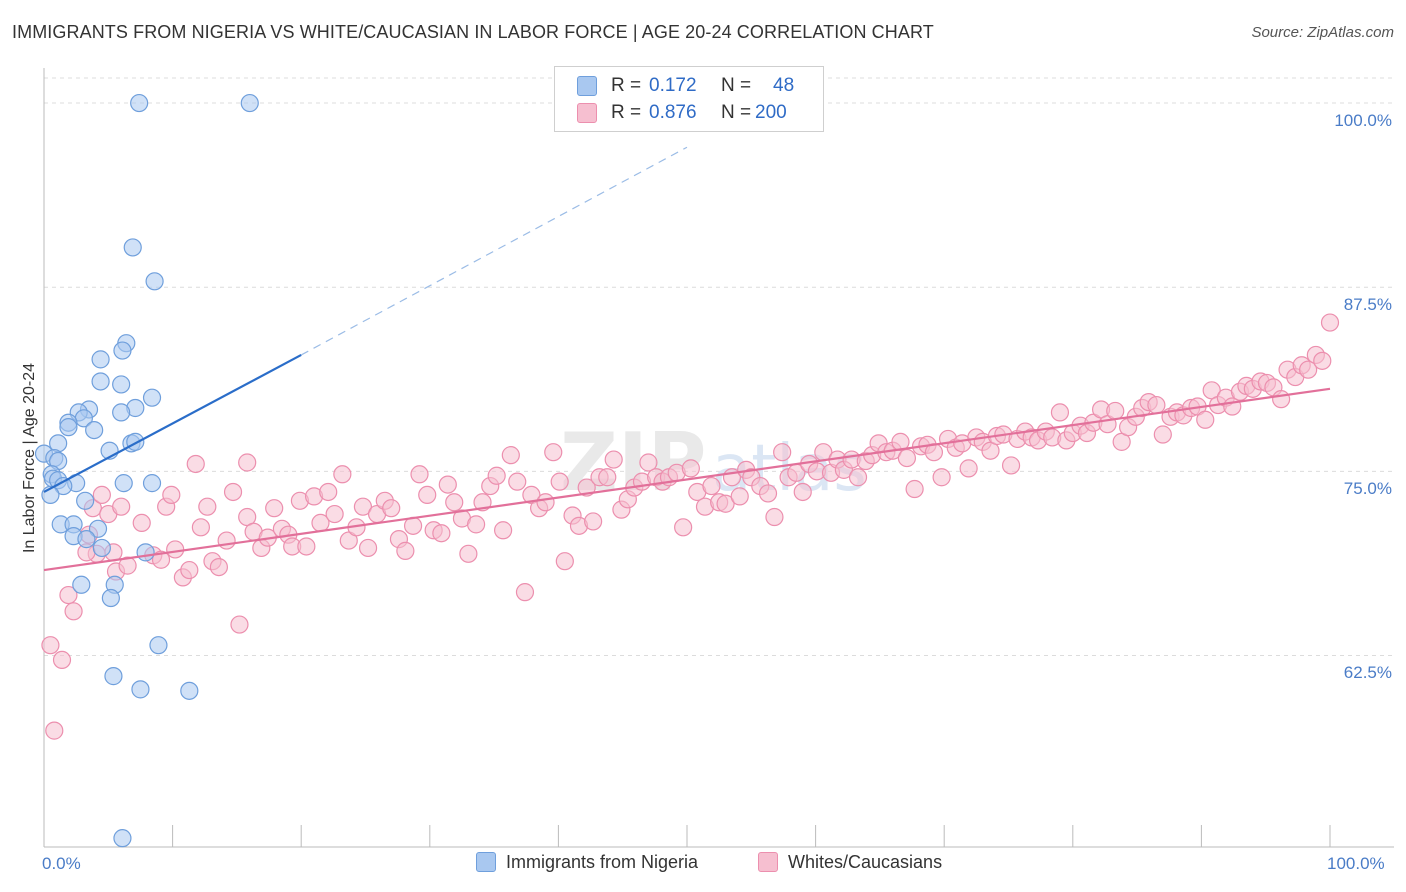 The image size is (1406, 892). Describe the element at coordinates (850, 862) in the screenshot. I see `bottom-legend-pink: Whites/Caucasians` at that location.